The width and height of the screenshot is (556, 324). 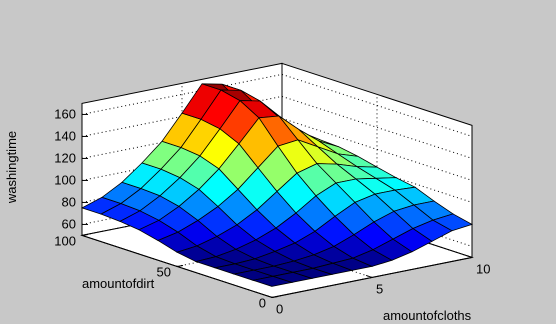 I want to click on x-tick-label: 10, so click(x=483, y=268).